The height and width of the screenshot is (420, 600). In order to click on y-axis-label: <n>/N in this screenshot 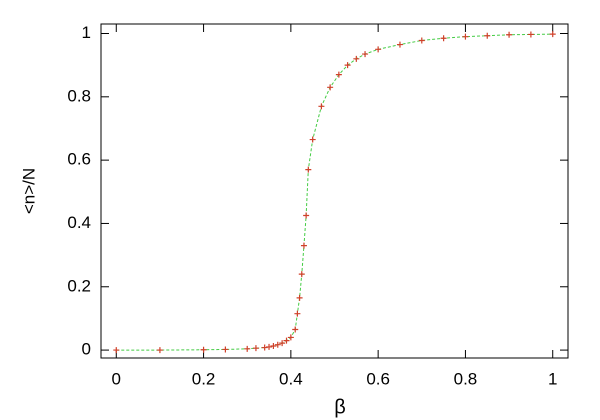, I will do `click(28, 191)`.